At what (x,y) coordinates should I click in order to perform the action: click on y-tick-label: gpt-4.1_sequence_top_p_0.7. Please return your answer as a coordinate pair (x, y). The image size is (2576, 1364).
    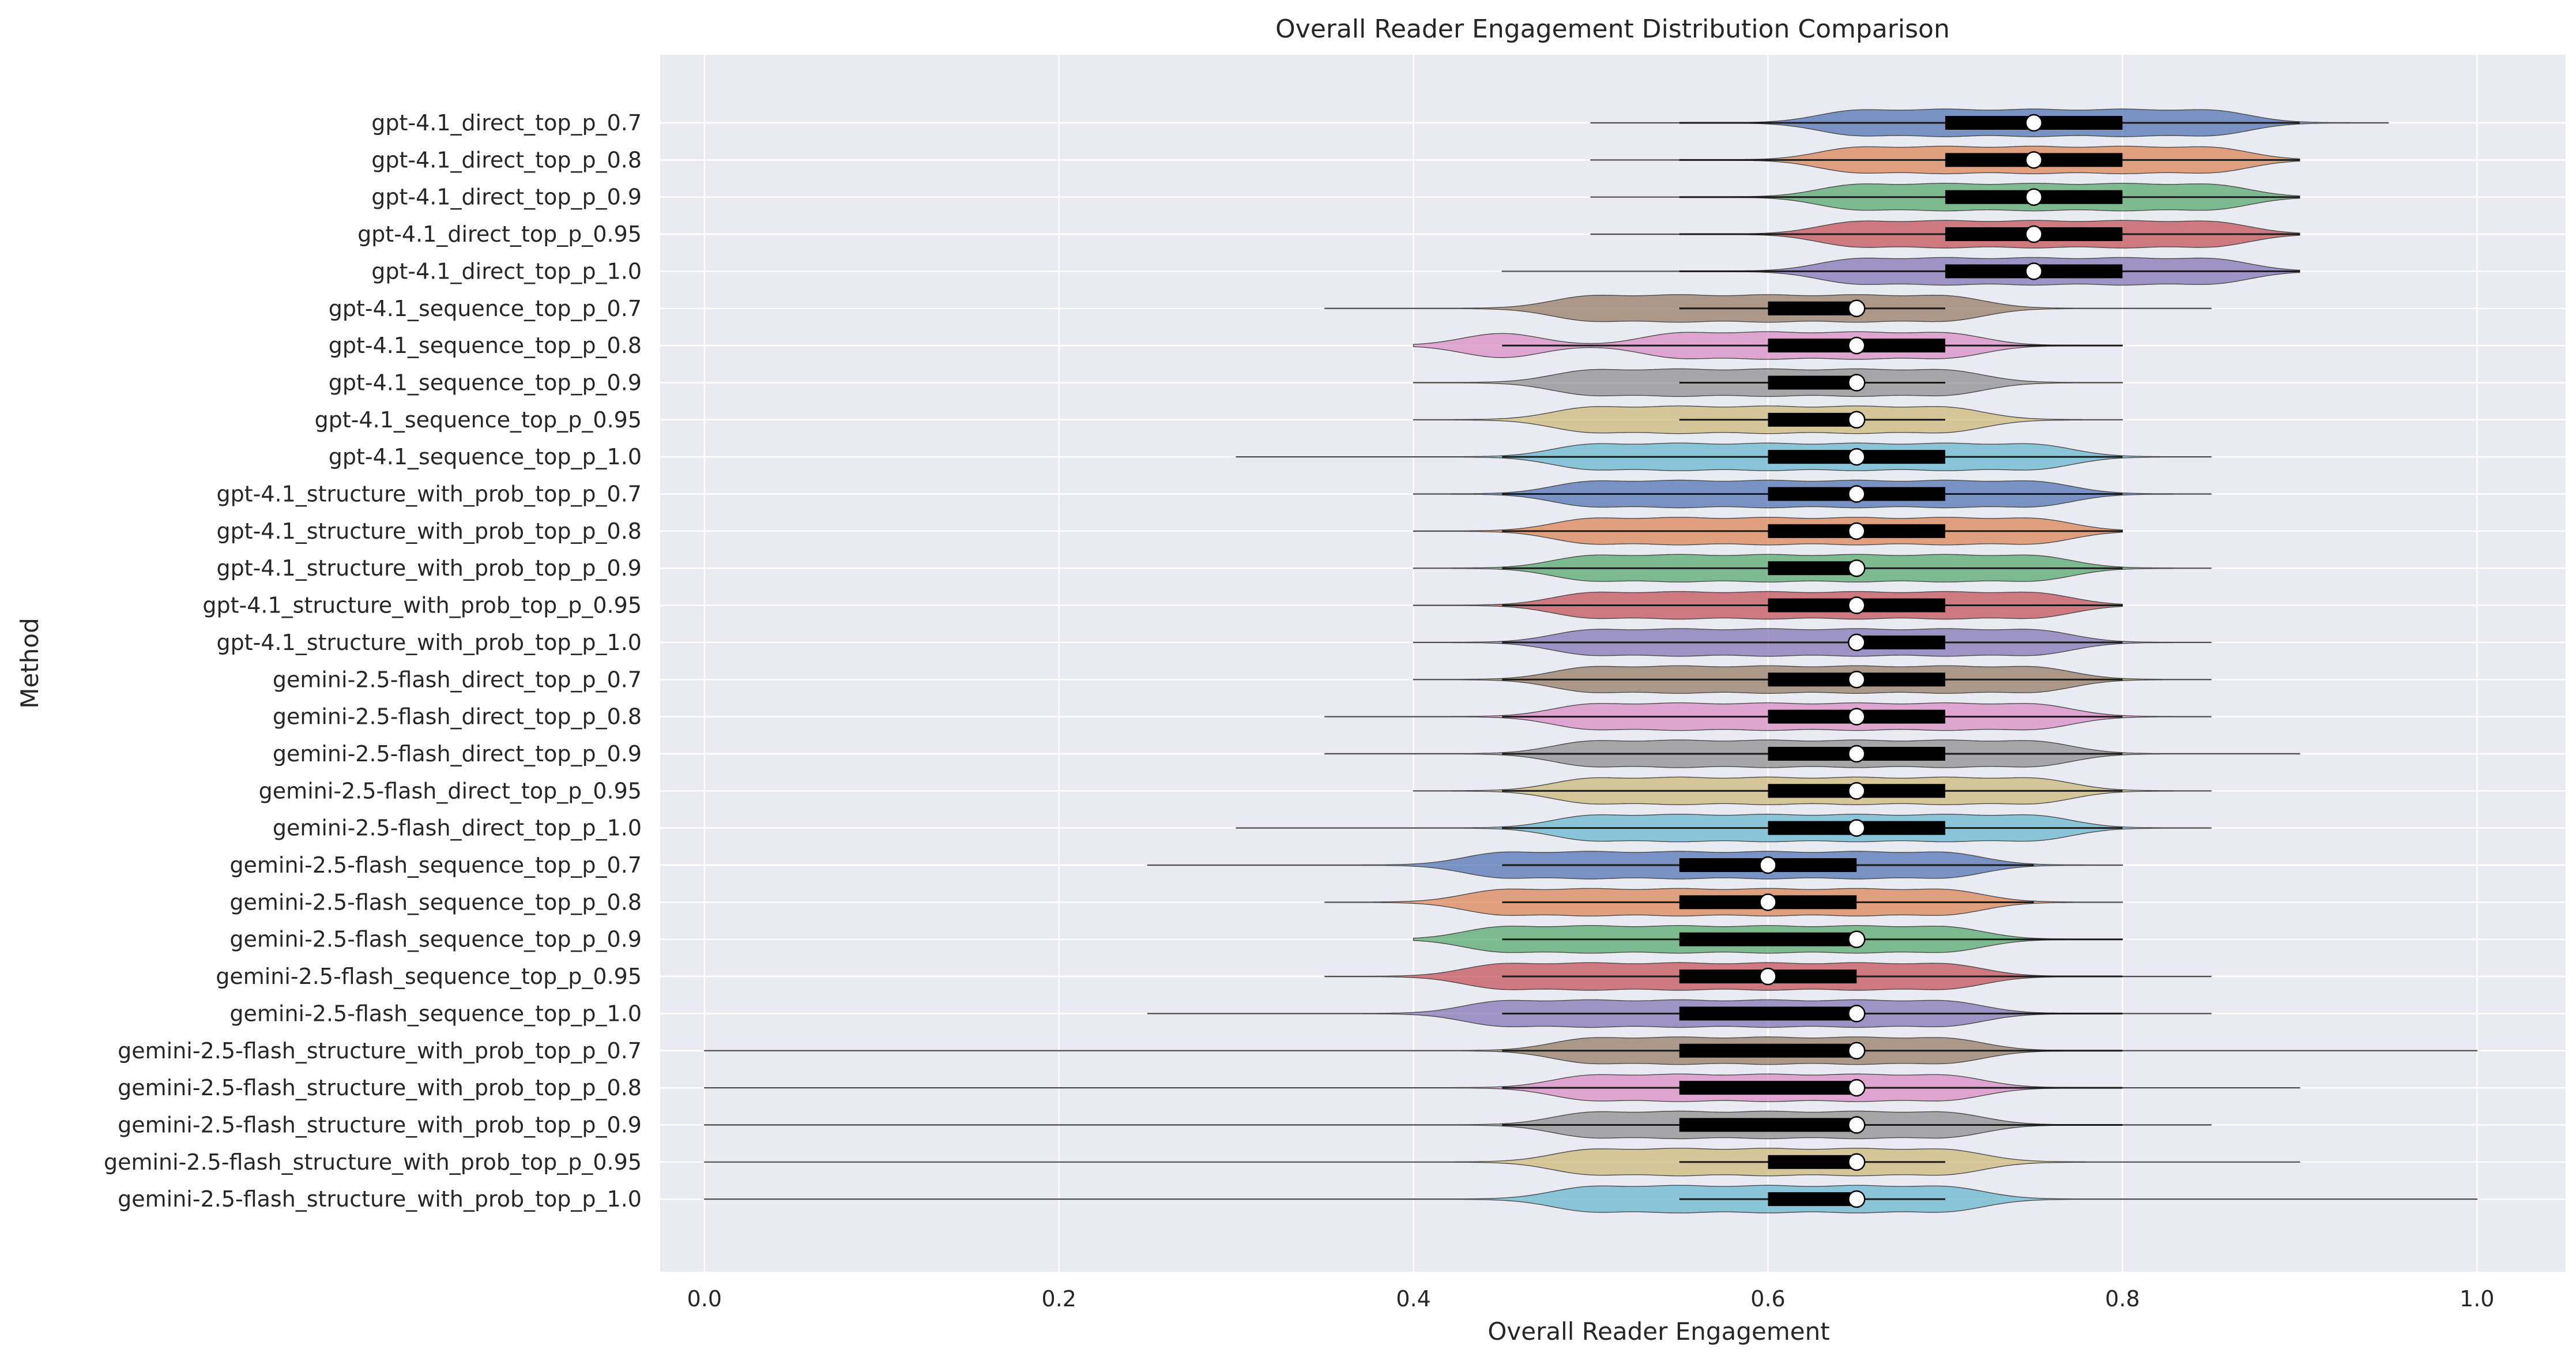
    Looking at the image, I should click on (485, 308).